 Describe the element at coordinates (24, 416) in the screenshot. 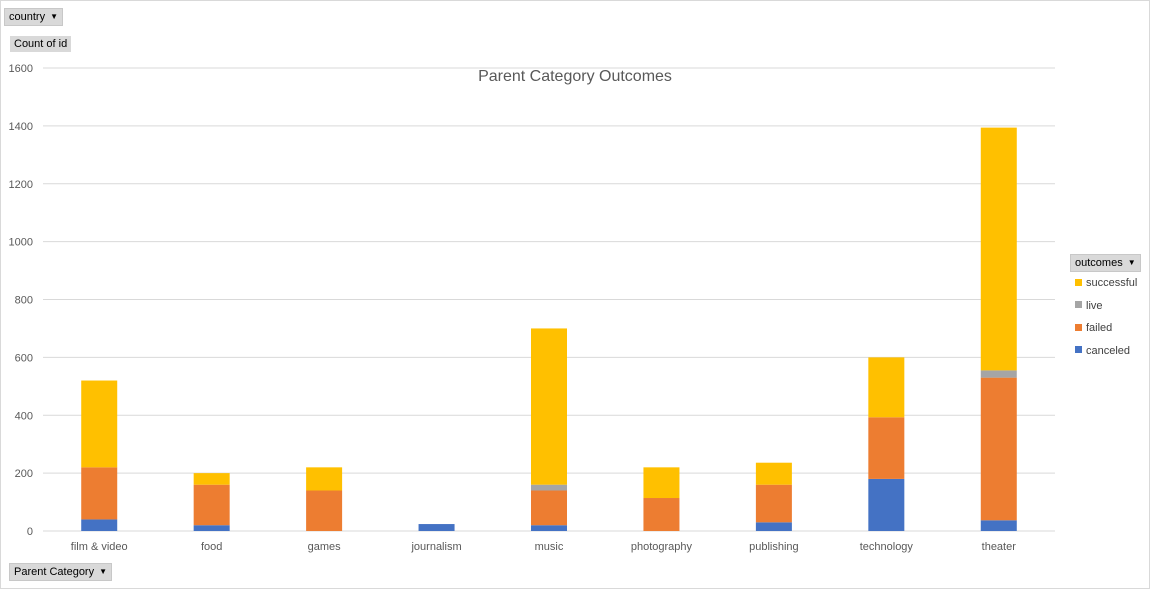

I see `y-tick-label: 400` at that location.